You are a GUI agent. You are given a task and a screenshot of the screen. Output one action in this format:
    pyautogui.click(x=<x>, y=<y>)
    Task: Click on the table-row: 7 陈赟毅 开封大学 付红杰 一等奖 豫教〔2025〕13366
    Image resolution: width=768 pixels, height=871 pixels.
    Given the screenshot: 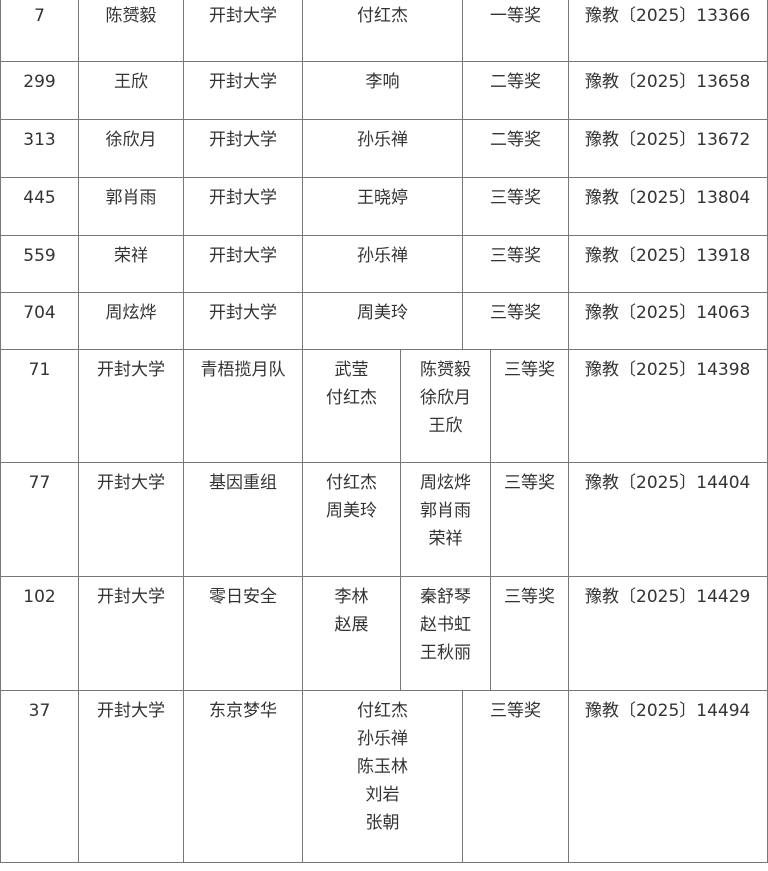 What is the action you would take?
    pyautogui.click(x=384, y=31)
    